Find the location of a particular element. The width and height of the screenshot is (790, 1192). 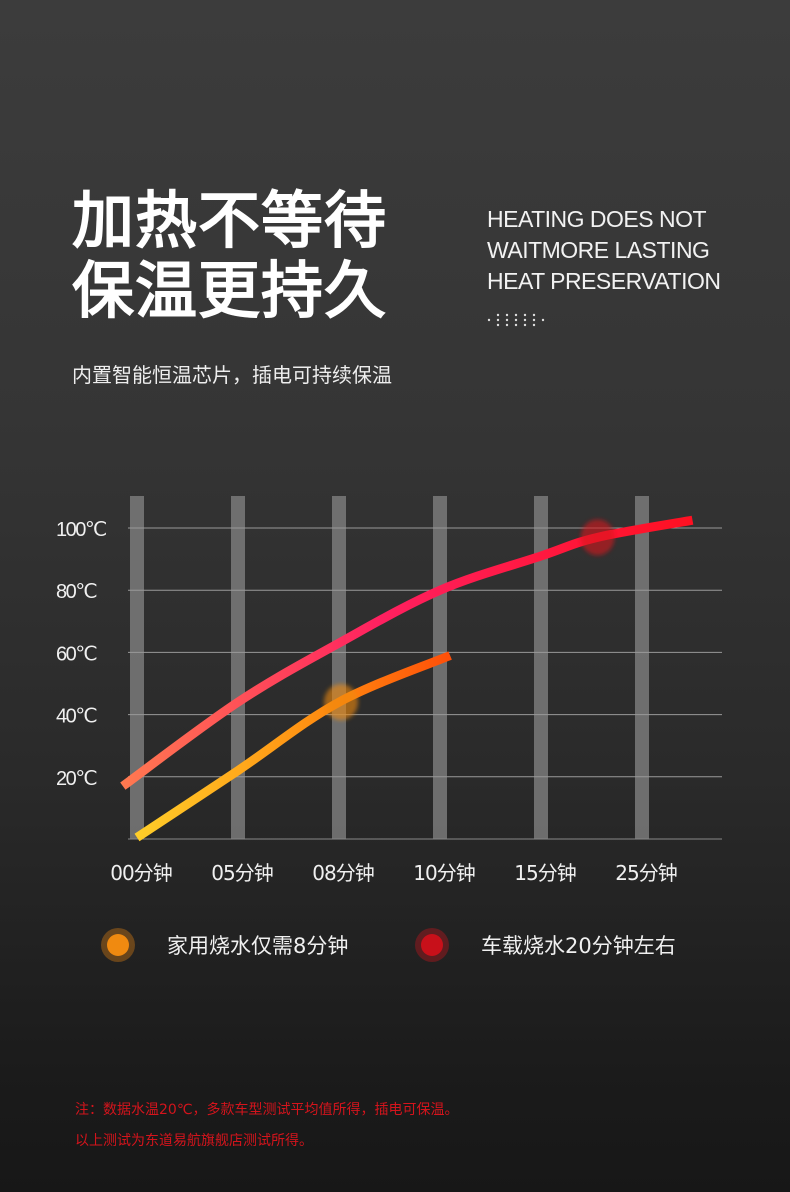

english-line: HEATING DOES NOT is located at coordinates (597, 219).